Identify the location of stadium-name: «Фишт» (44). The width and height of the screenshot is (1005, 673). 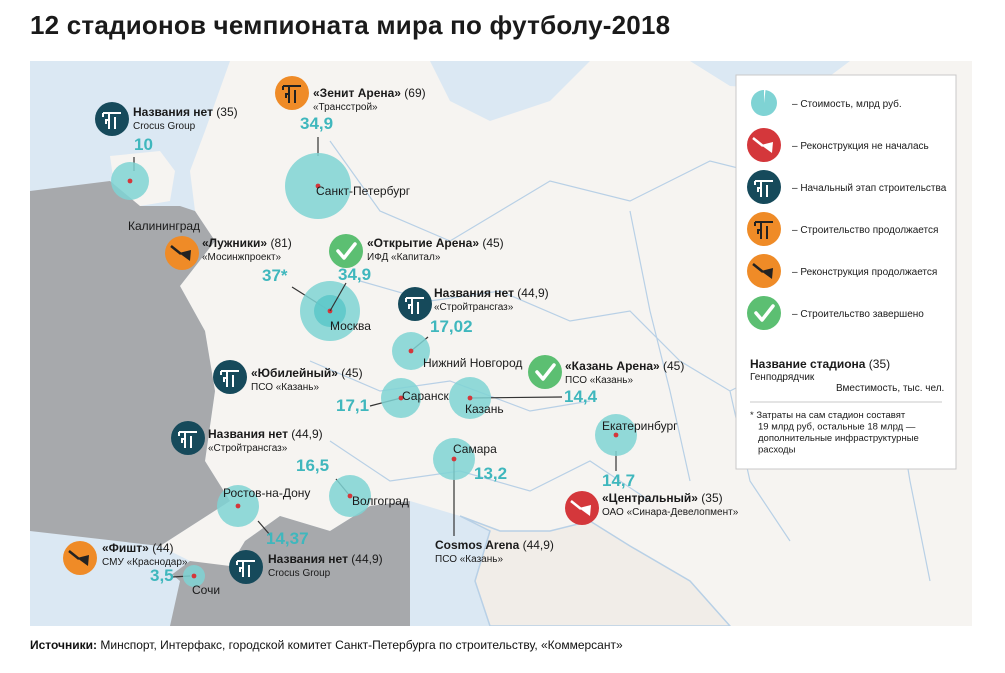
(138, 548).